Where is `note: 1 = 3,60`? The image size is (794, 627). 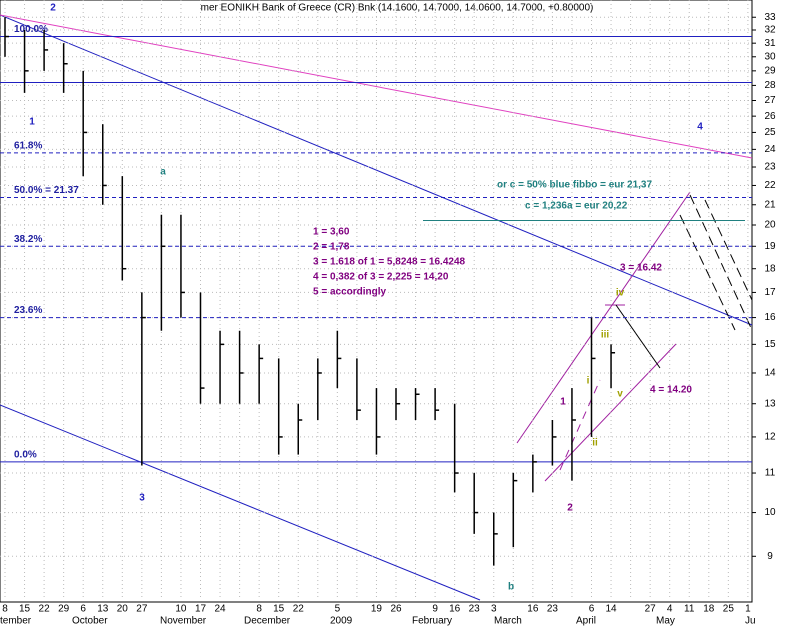
note: 1 = 3,60 is located at coordinates (331, 232).